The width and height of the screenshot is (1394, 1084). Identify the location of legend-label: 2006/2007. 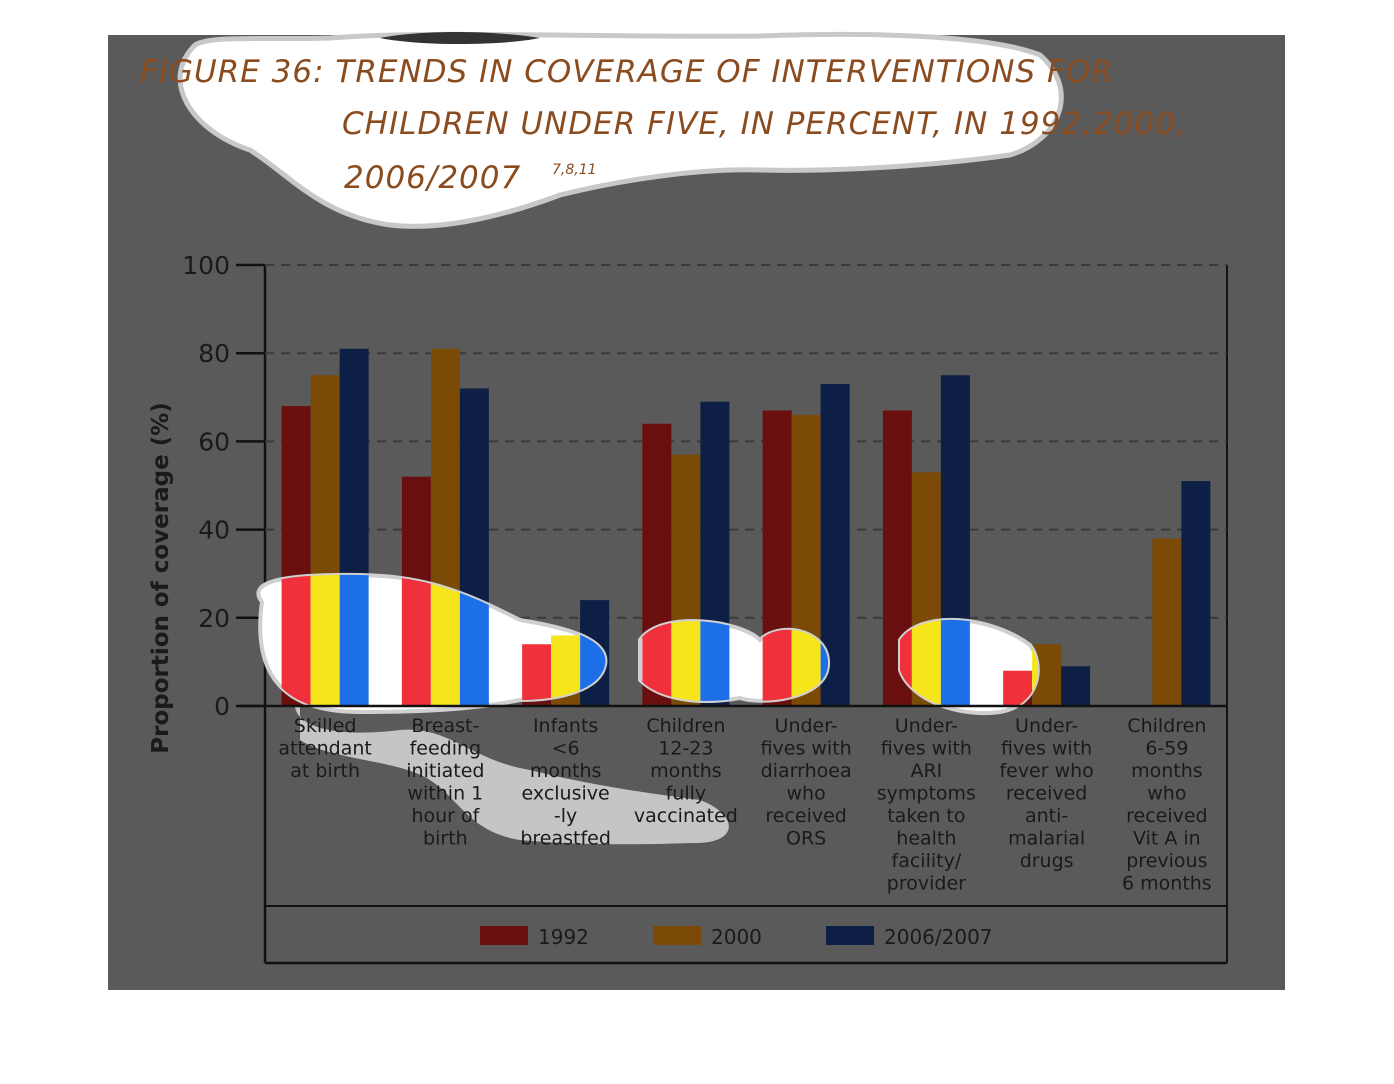
(938, 937).